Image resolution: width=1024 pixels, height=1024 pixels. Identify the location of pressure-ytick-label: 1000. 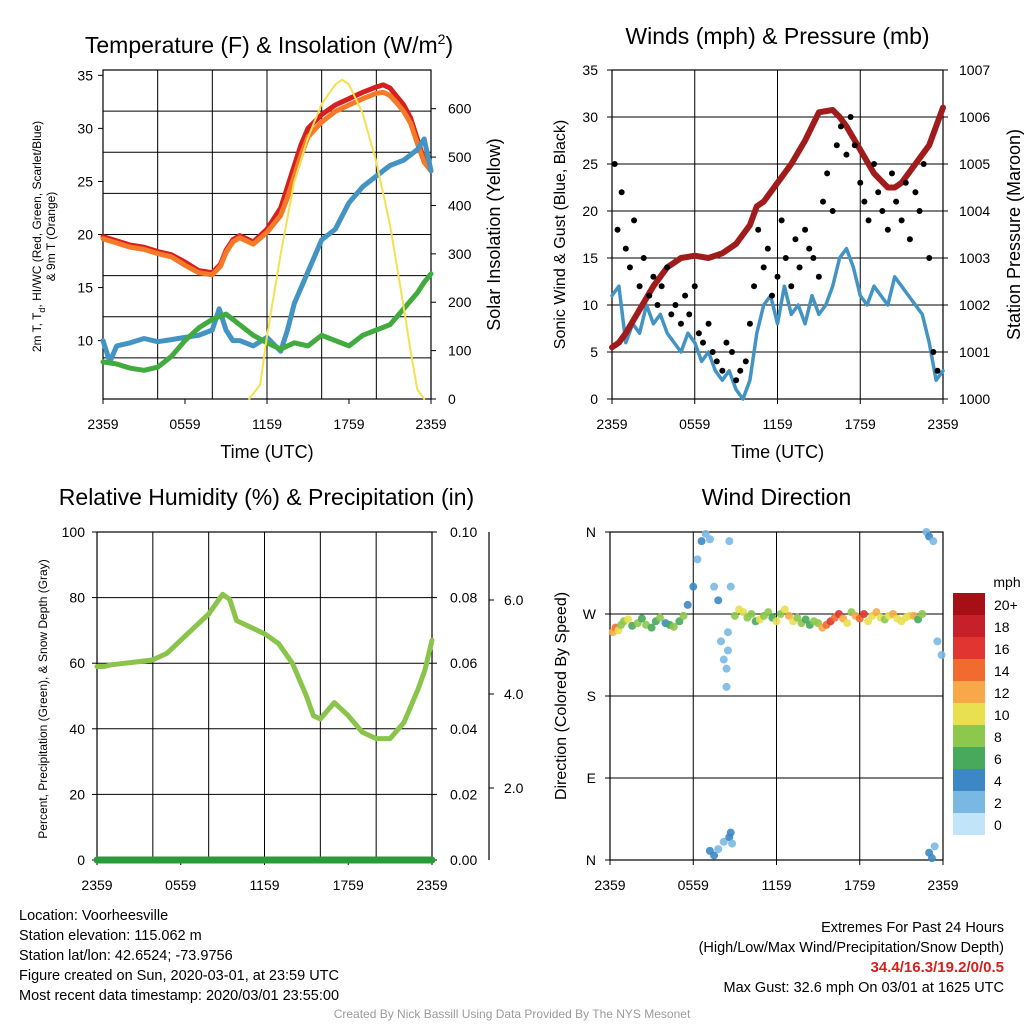
(974, 399).